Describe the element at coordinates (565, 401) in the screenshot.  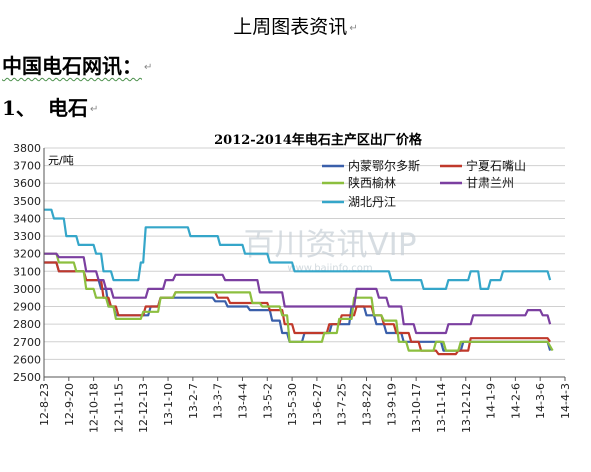
I see `x-tick-label: 14-4-3` at that location.